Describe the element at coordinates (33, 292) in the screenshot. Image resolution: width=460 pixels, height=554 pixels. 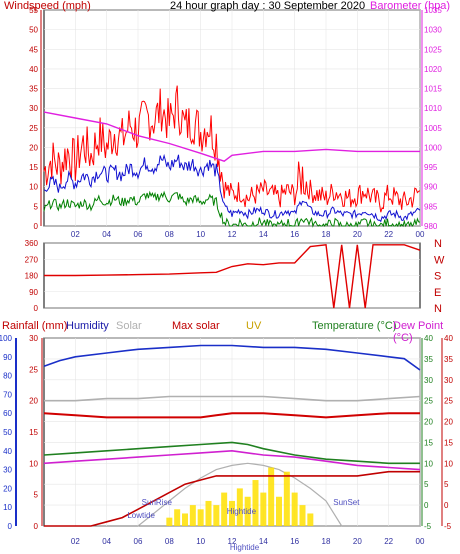
I see `direction-y-tick: 90` at that location.